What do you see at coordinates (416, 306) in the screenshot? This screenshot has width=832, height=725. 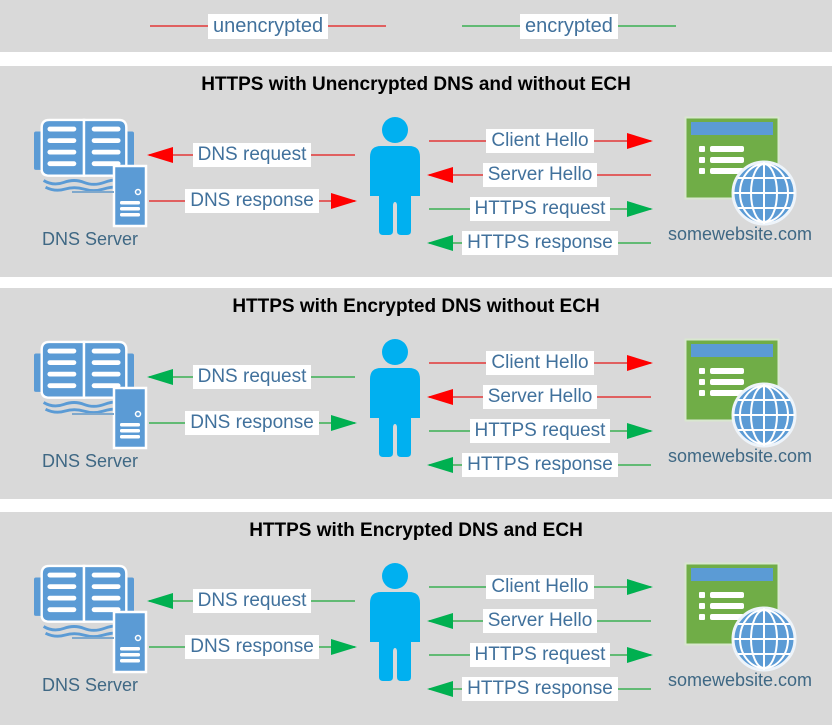 I see `panel-title: HTTPS with Encrypted DNS without ECH` at bounding box center [416, 306].